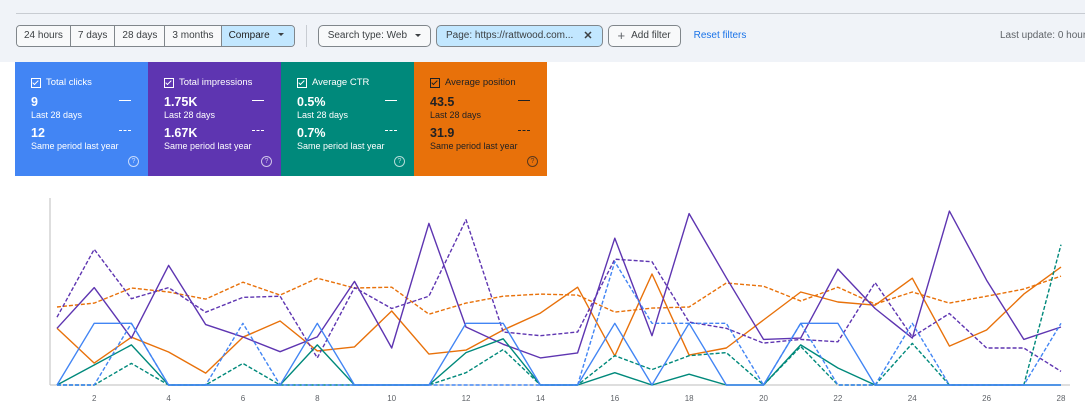 This screenshot has width=1085, height=404. I want to click on metric-value: 1.75K, so click(181, 102).